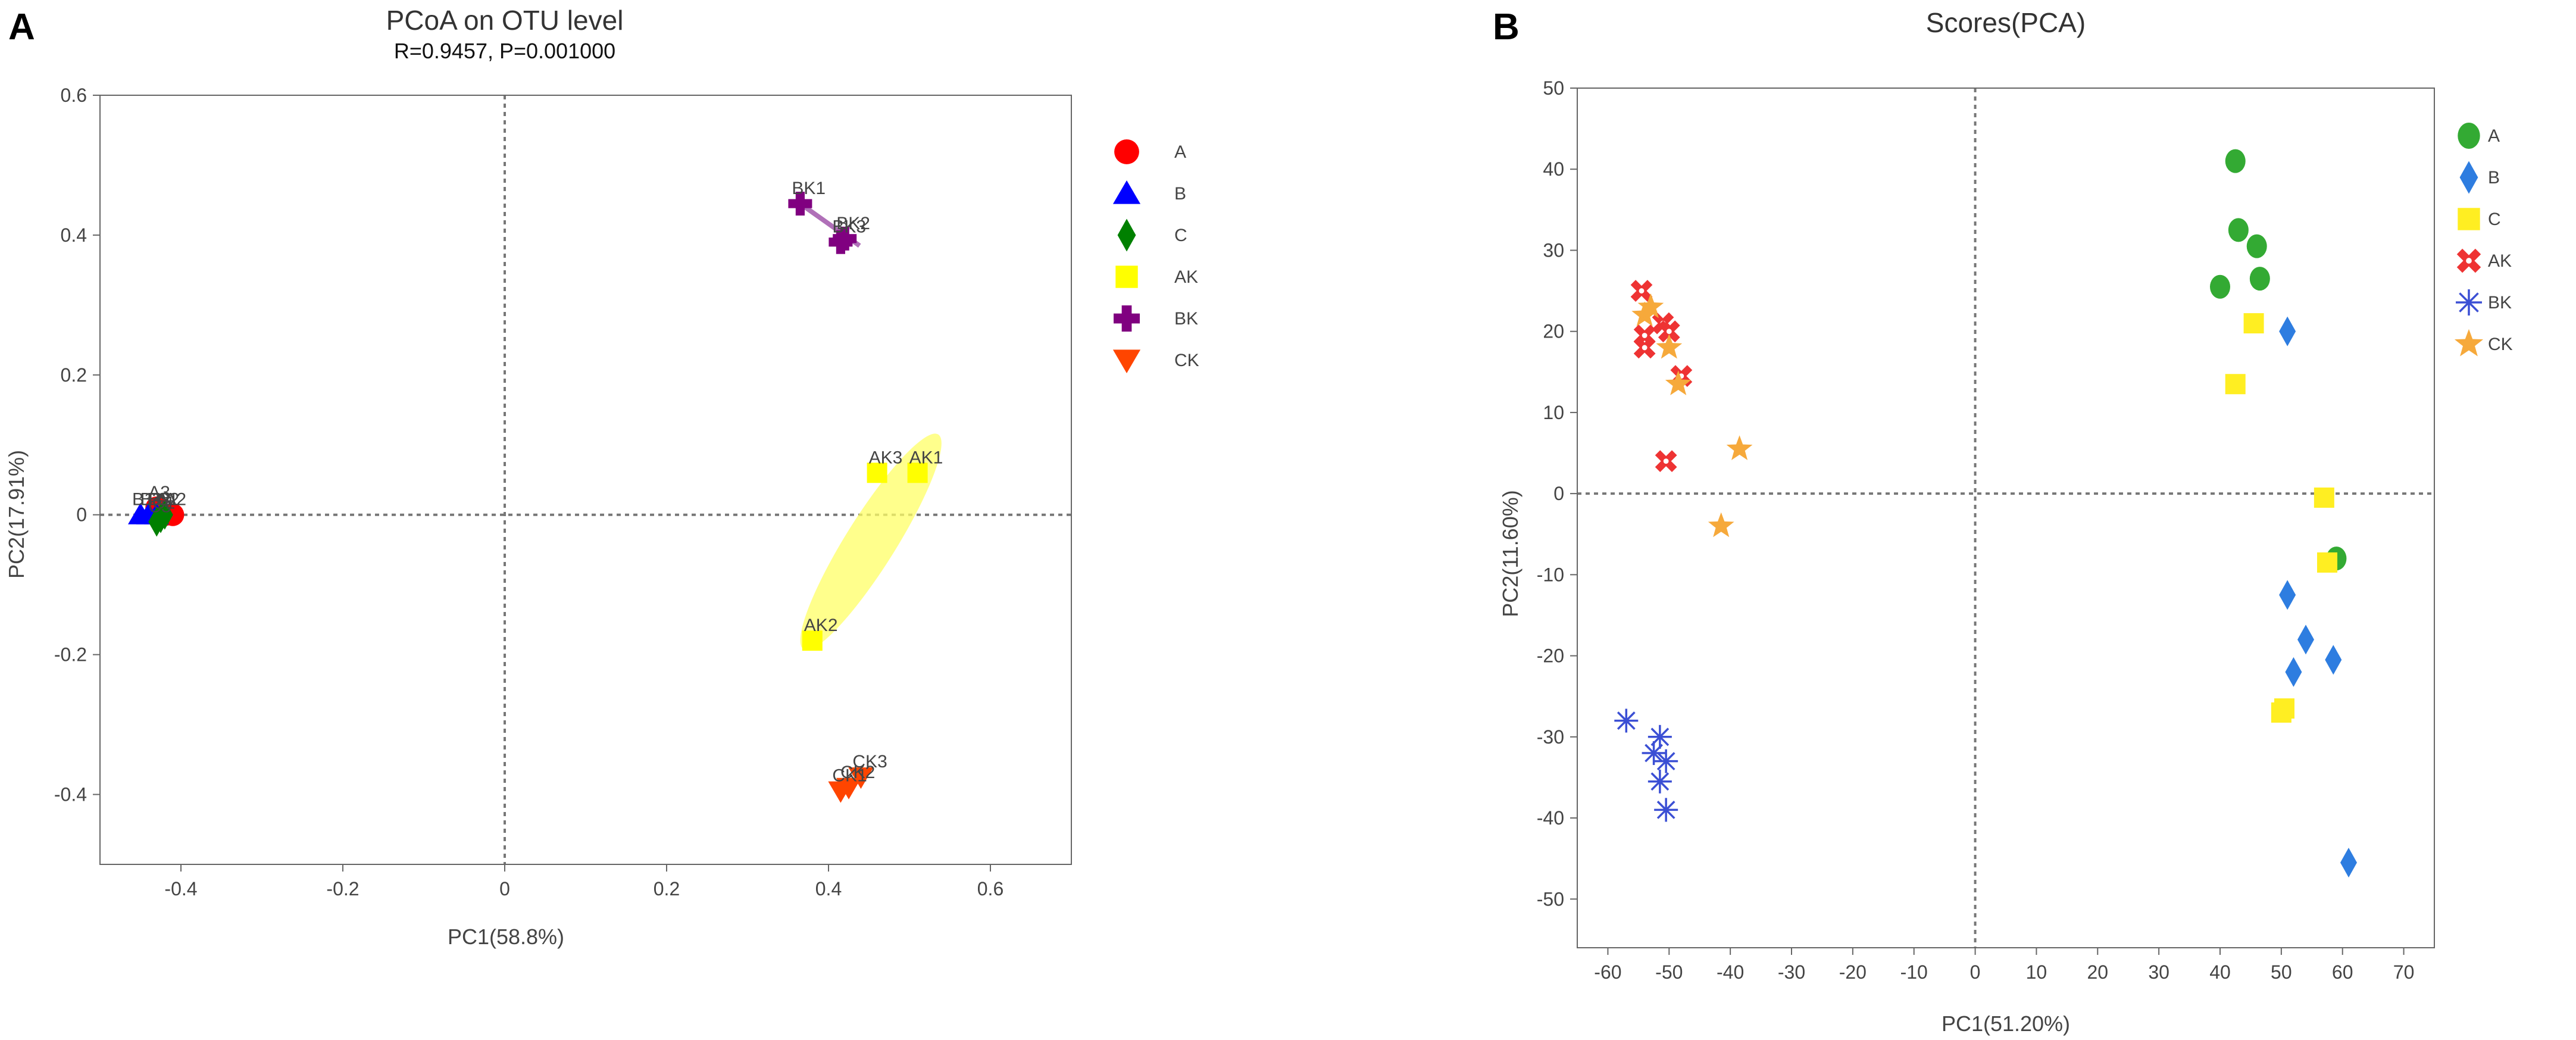  What do you see at coordinates (926, 458) in the screenshot?
I see `point-label: AK1` at bounding box center [926, 458].